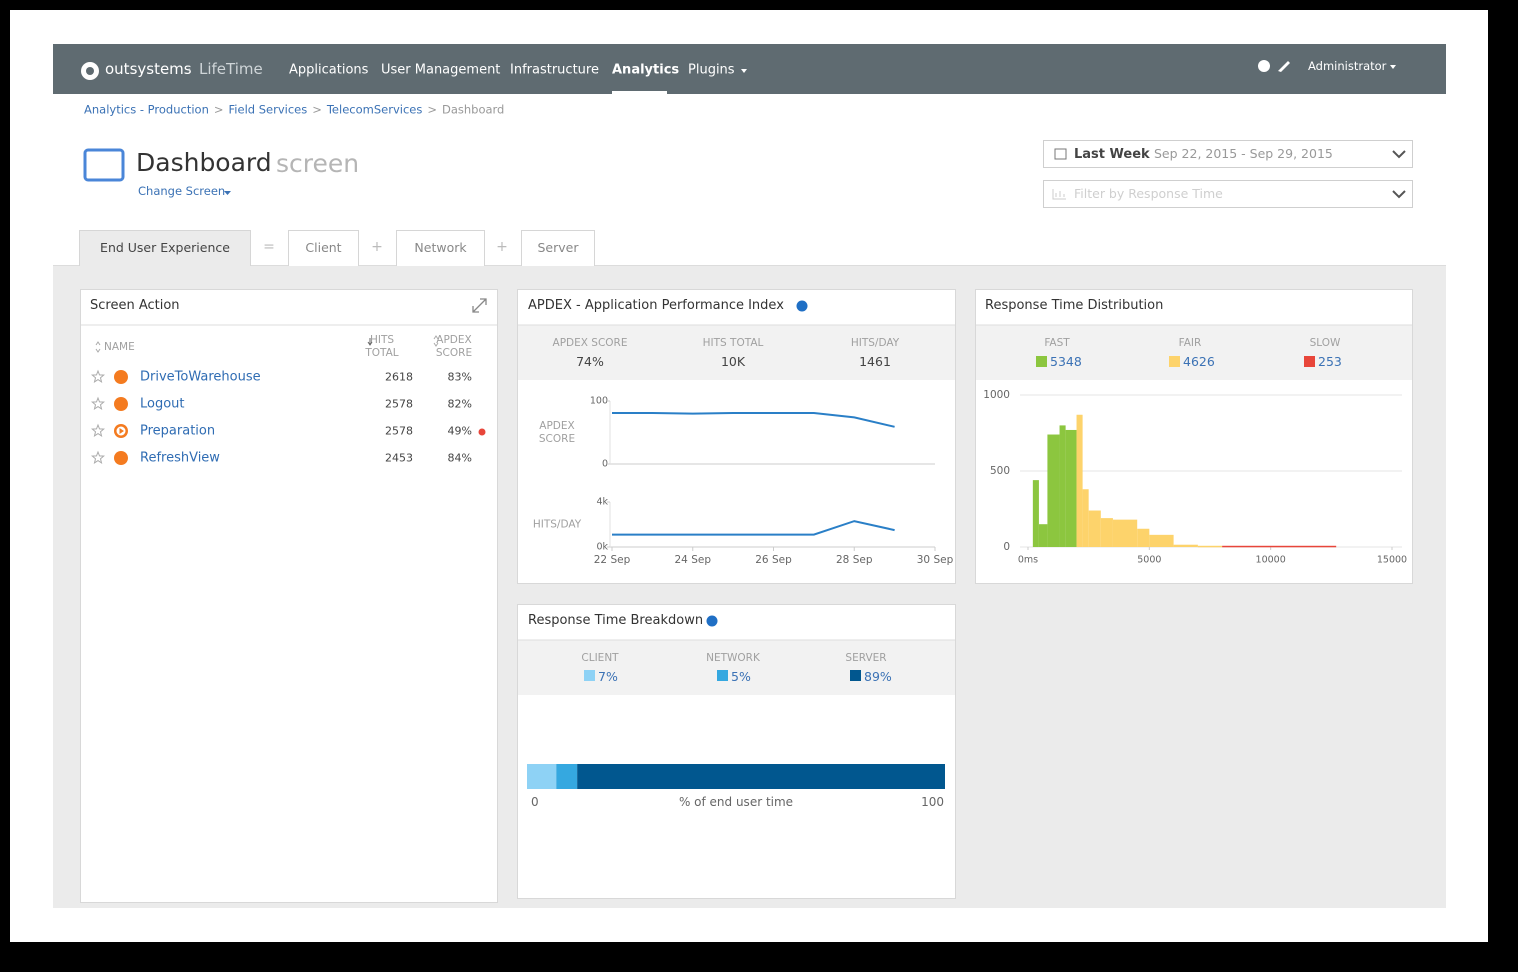 Image resolution: width=1518 pixels, height=972 pixels. What do you see at coordinates (736, 802) in the screenshot?
I see `x-axis-label: % of end user time` at bounding box center [736, 802].